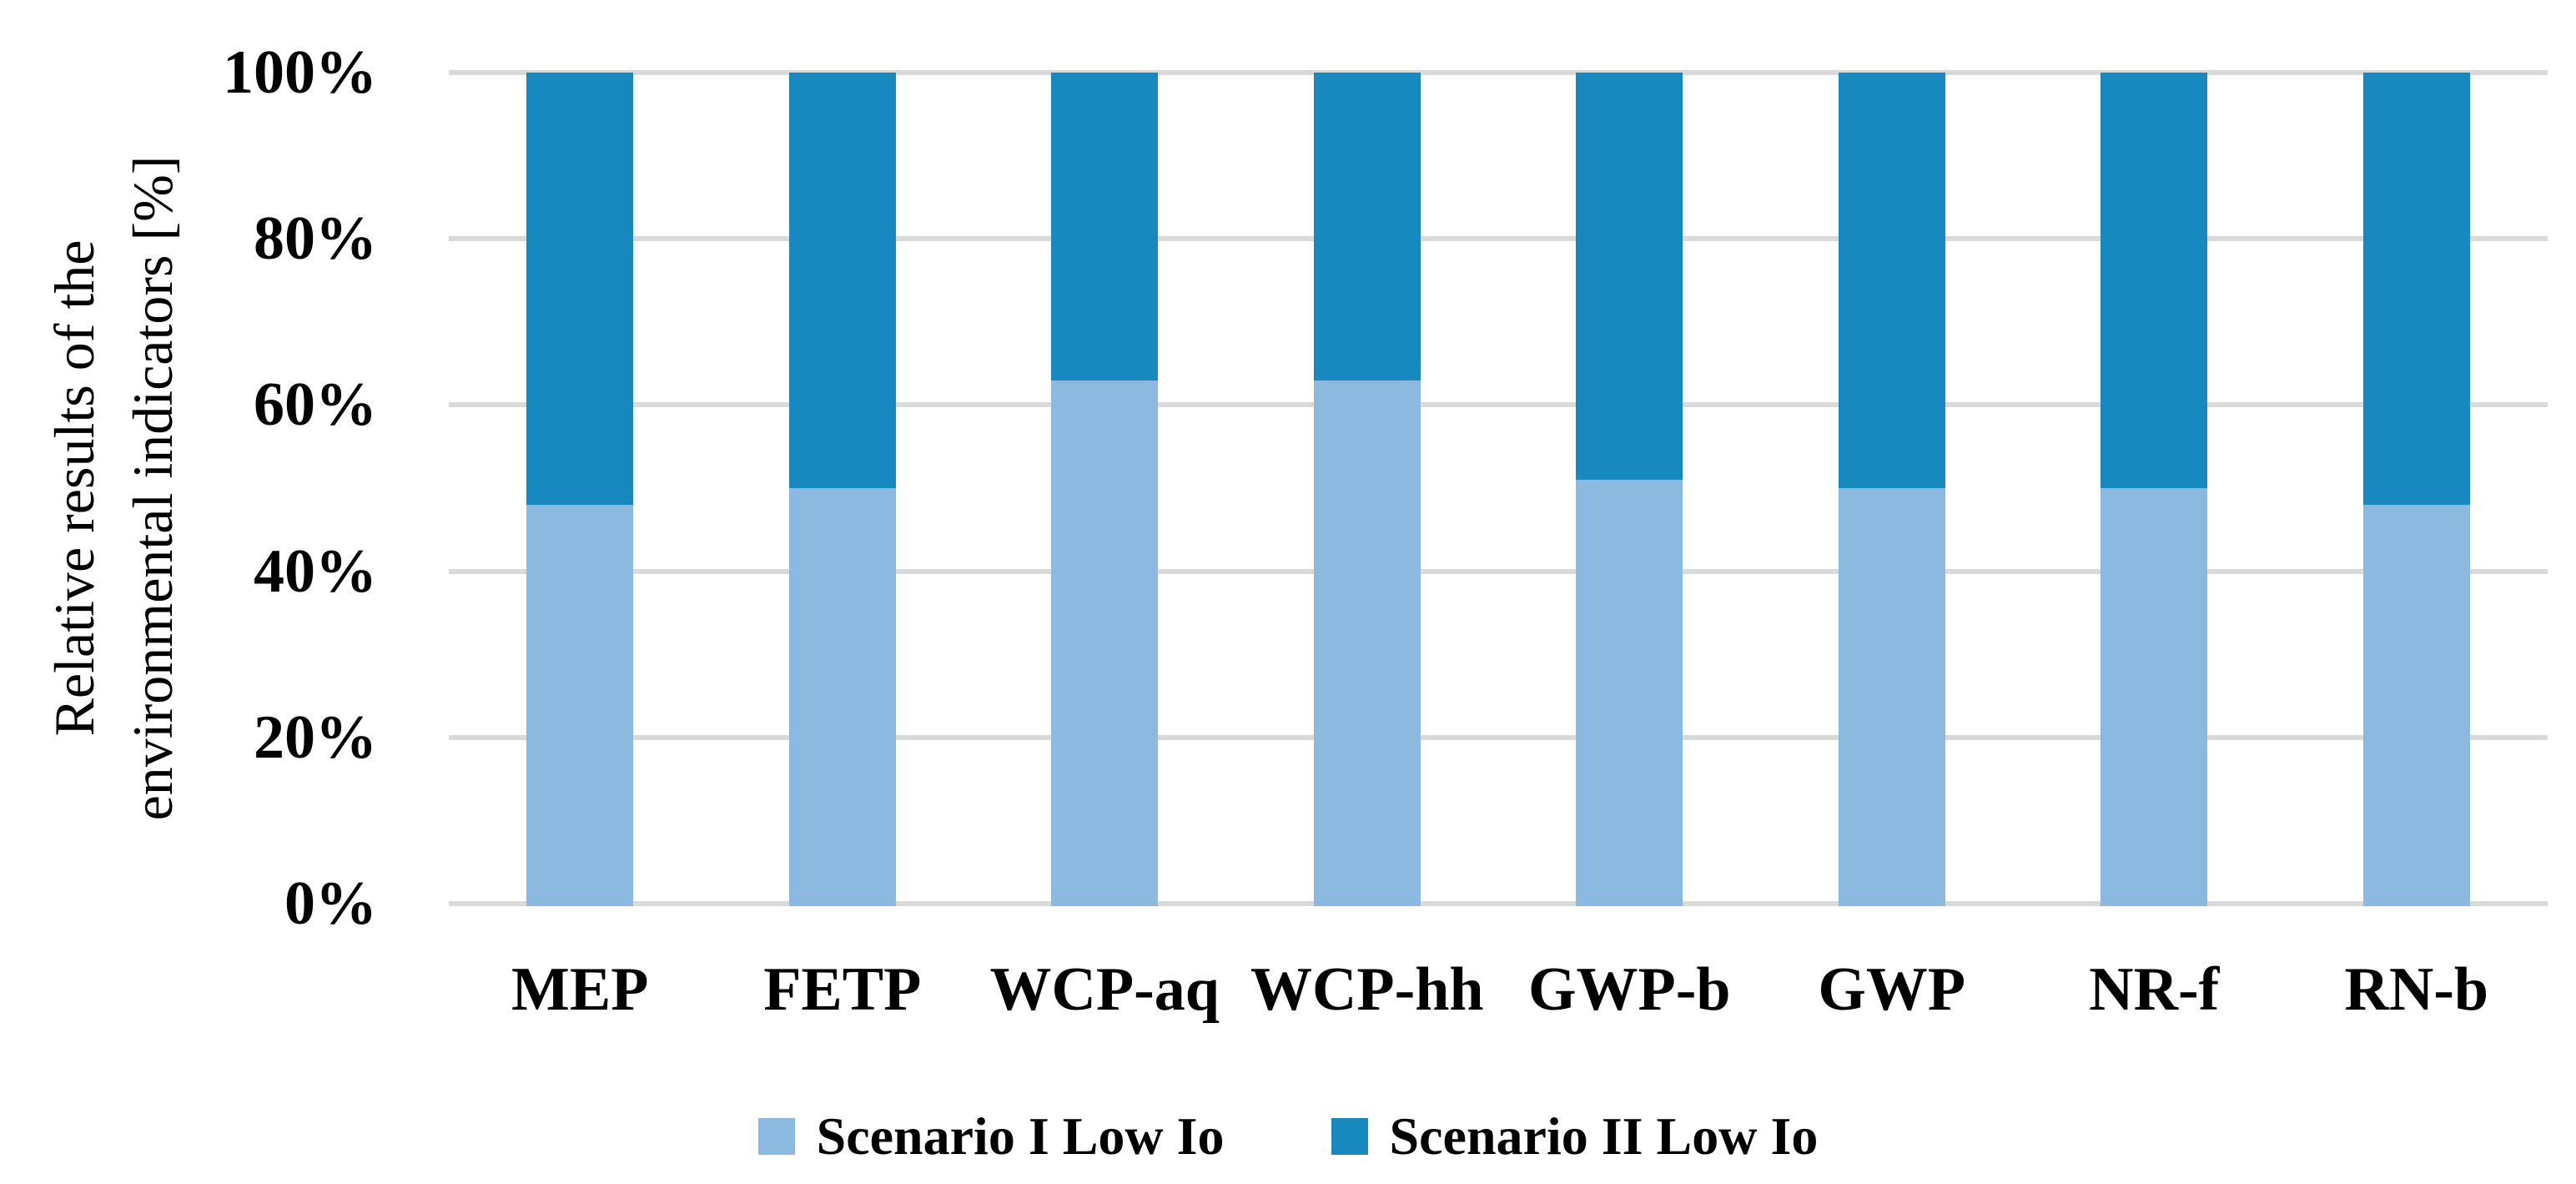 The width and height of the screenshot is (2576, 1184). I want to click on x-axis-label-wcp-hh: WCP-hh, so click(1367, 990).